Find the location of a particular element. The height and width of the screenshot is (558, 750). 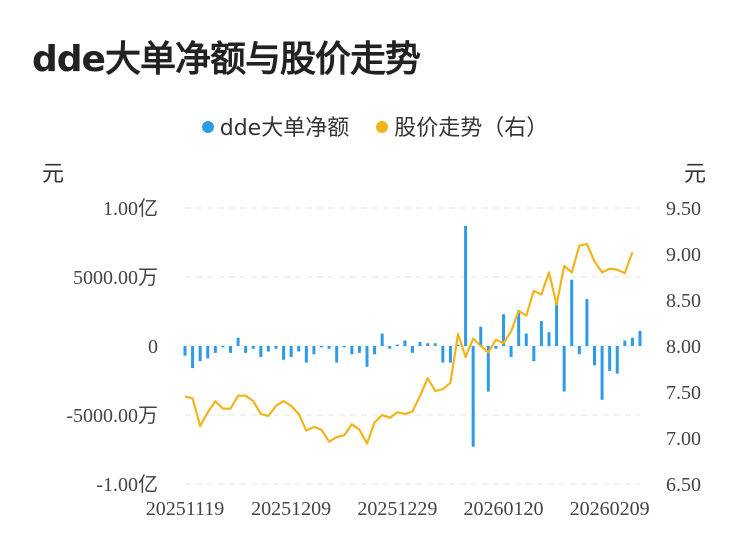

legend-item-dde: dde大单净额 is located at coordinates (275, 126).